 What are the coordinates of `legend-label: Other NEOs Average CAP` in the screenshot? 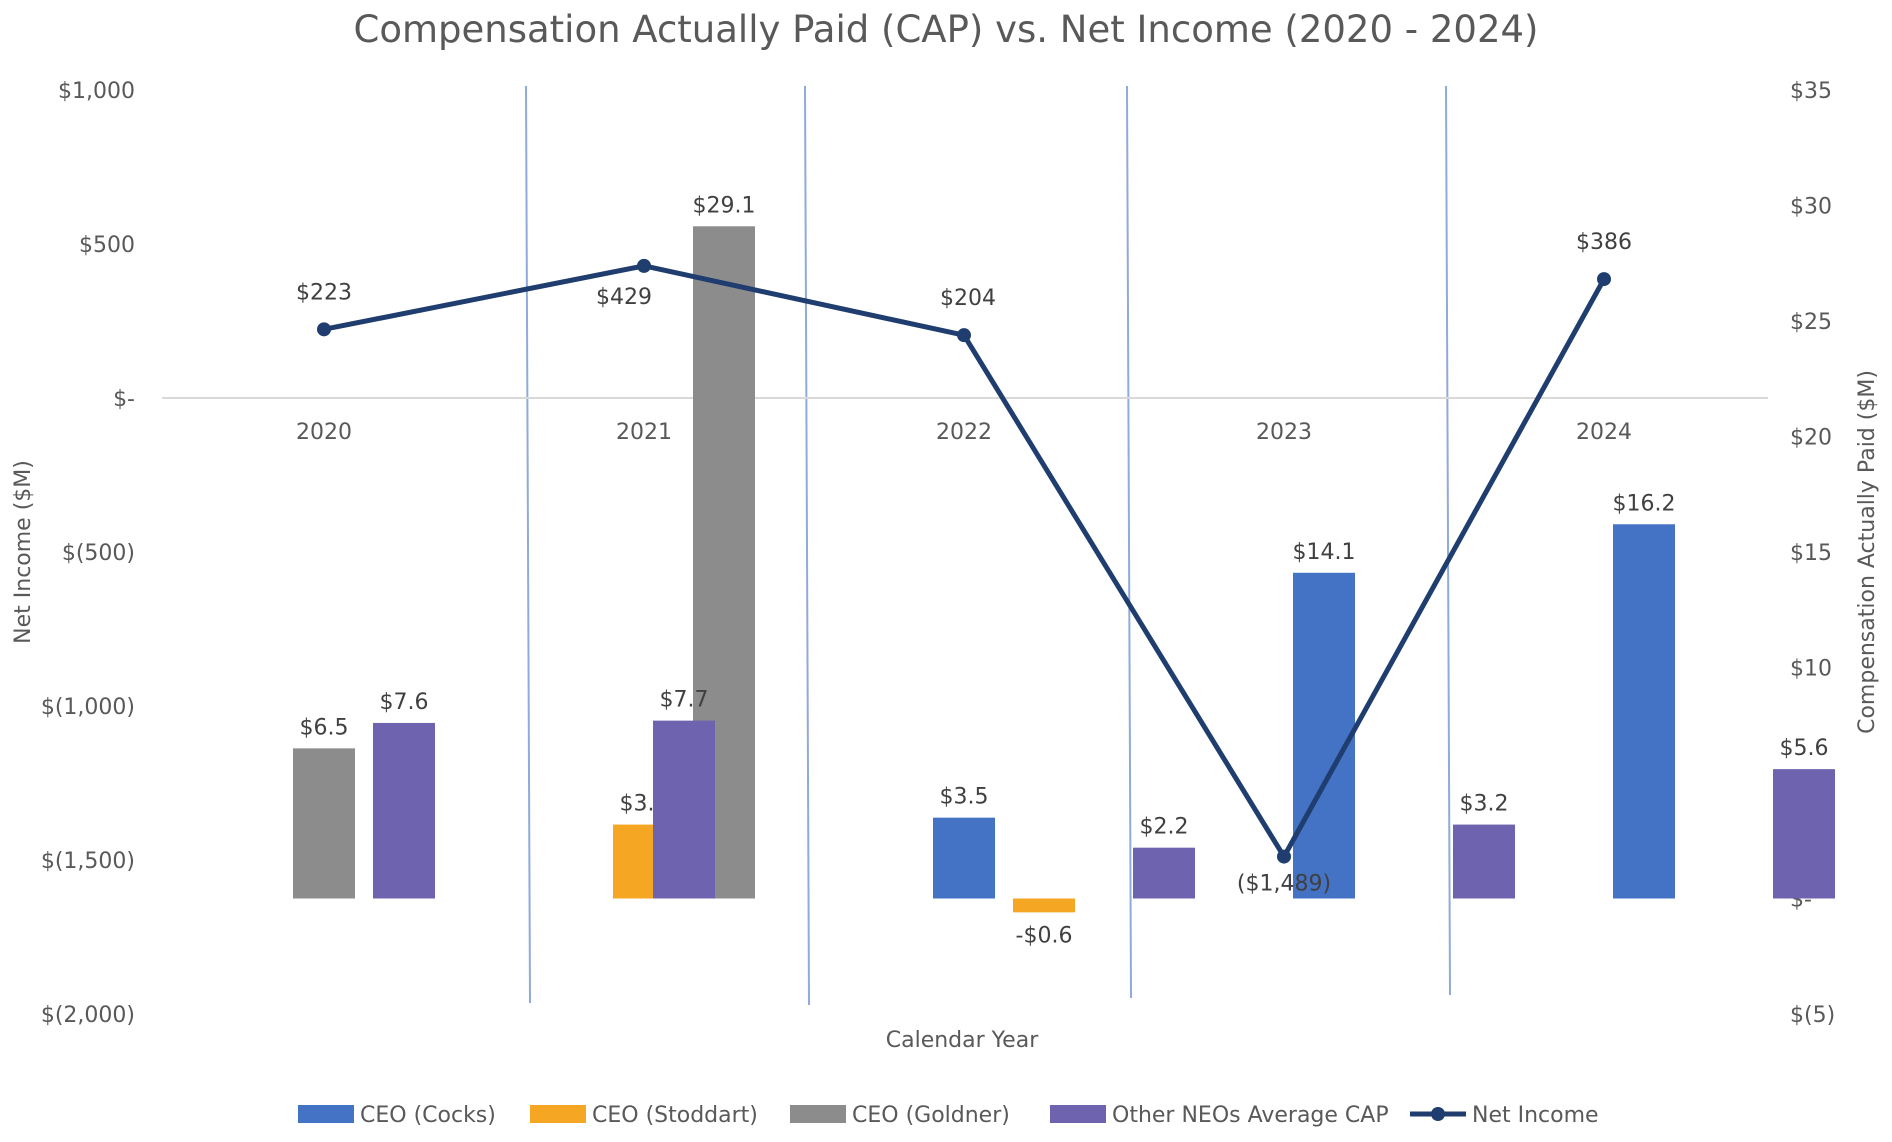 It's located at (1250, 1115).